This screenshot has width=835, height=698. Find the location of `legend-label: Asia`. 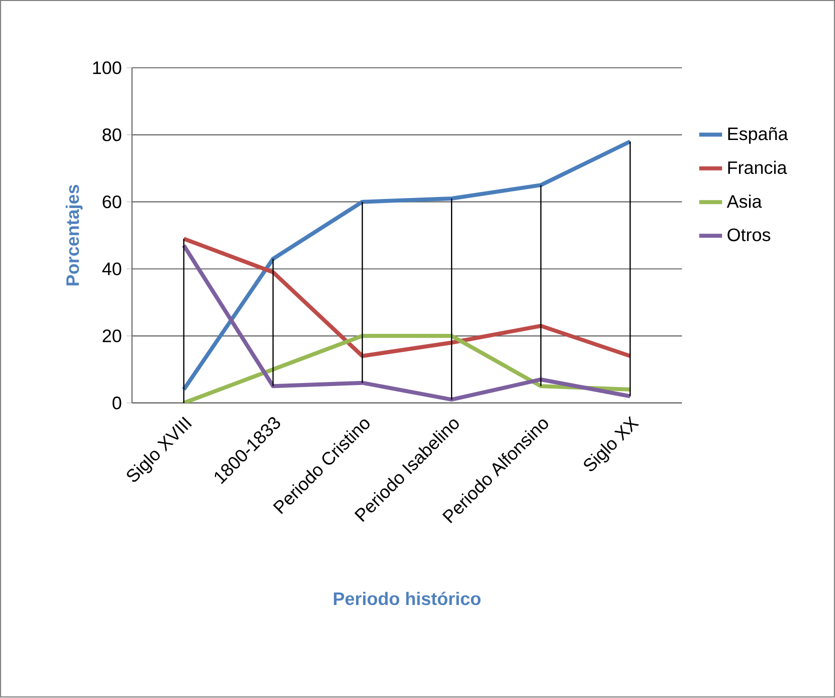

legend-label: Asia is located at coordinates (744, 201).